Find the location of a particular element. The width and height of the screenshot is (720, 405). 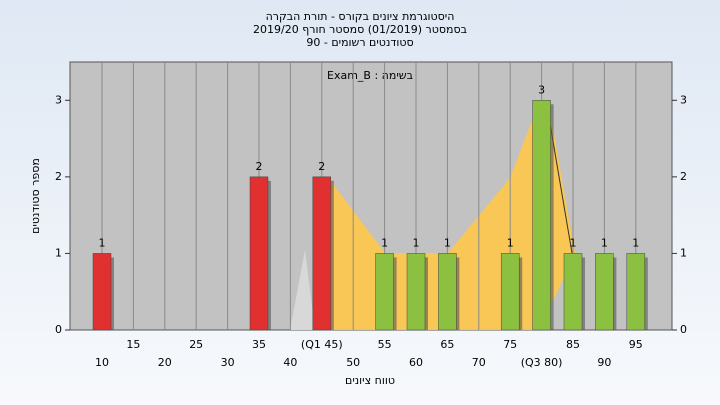

x-tick-label: 25 is located at coordinates (196, 344).